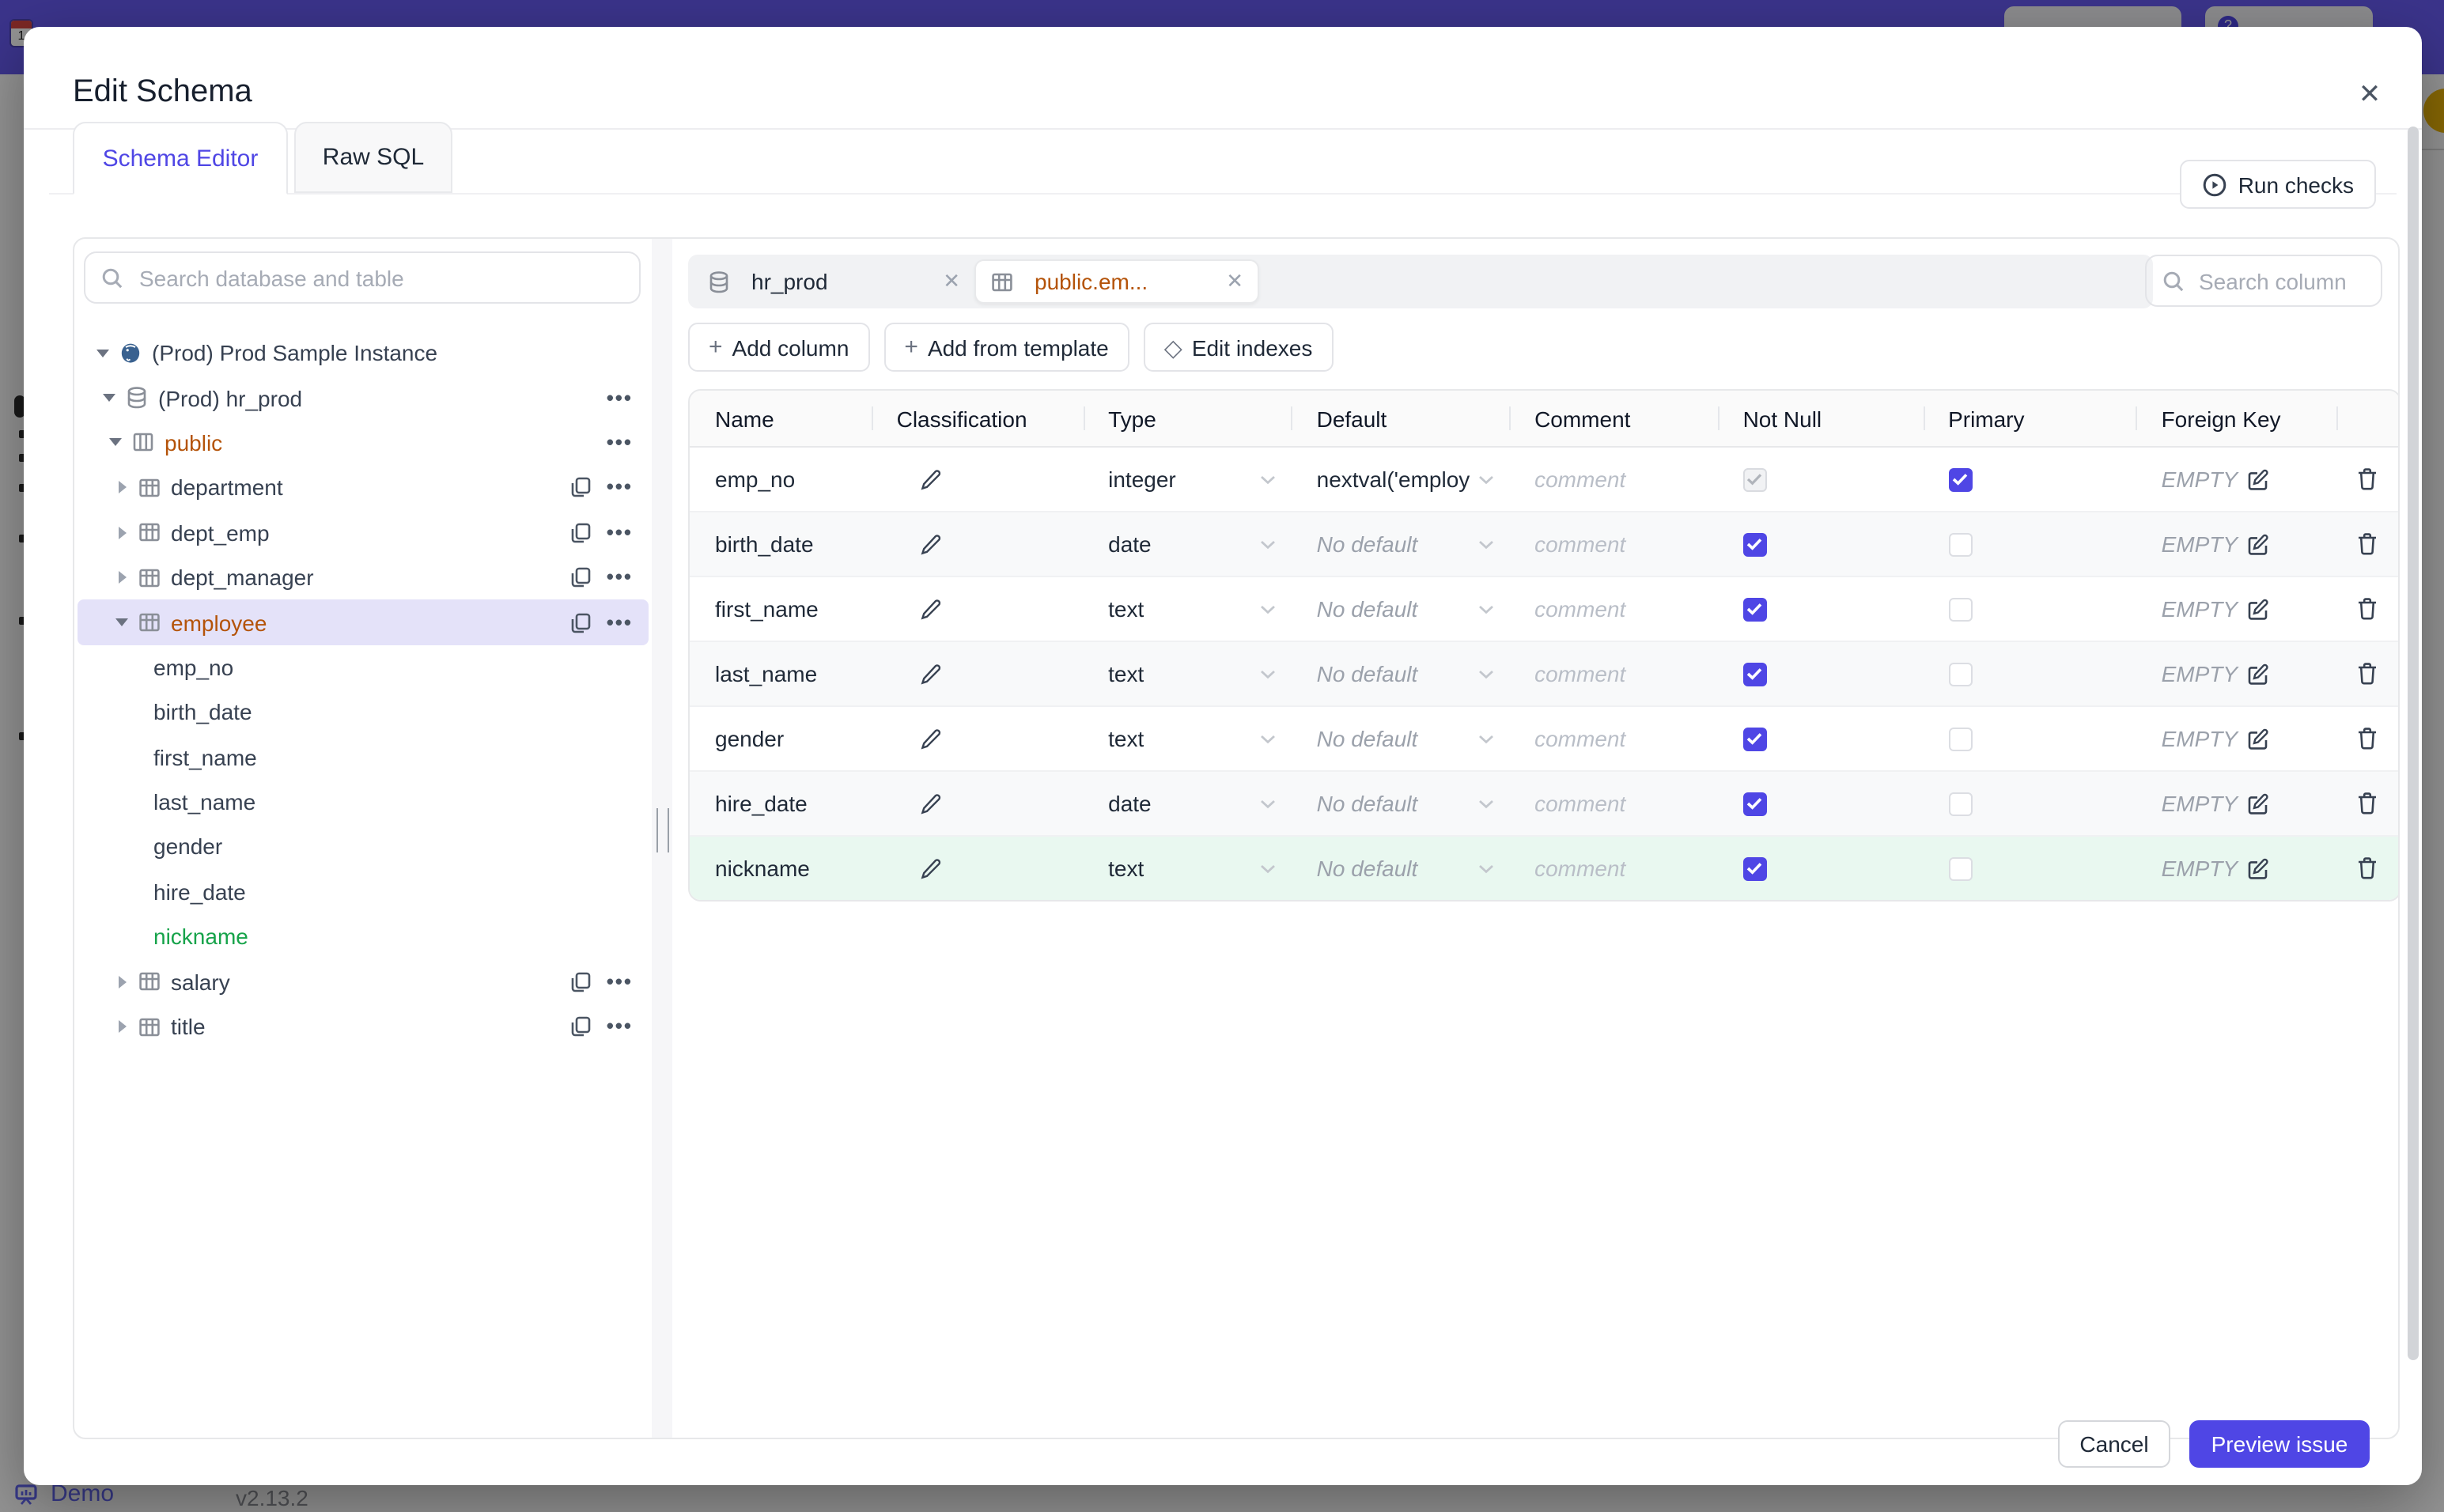 This screenshot has width=2444, height=1512. What do you see at coordinates (1400, 479) in the screenshot?
I see `default-select: nextval('employ` at bounding box center [1400, 479].